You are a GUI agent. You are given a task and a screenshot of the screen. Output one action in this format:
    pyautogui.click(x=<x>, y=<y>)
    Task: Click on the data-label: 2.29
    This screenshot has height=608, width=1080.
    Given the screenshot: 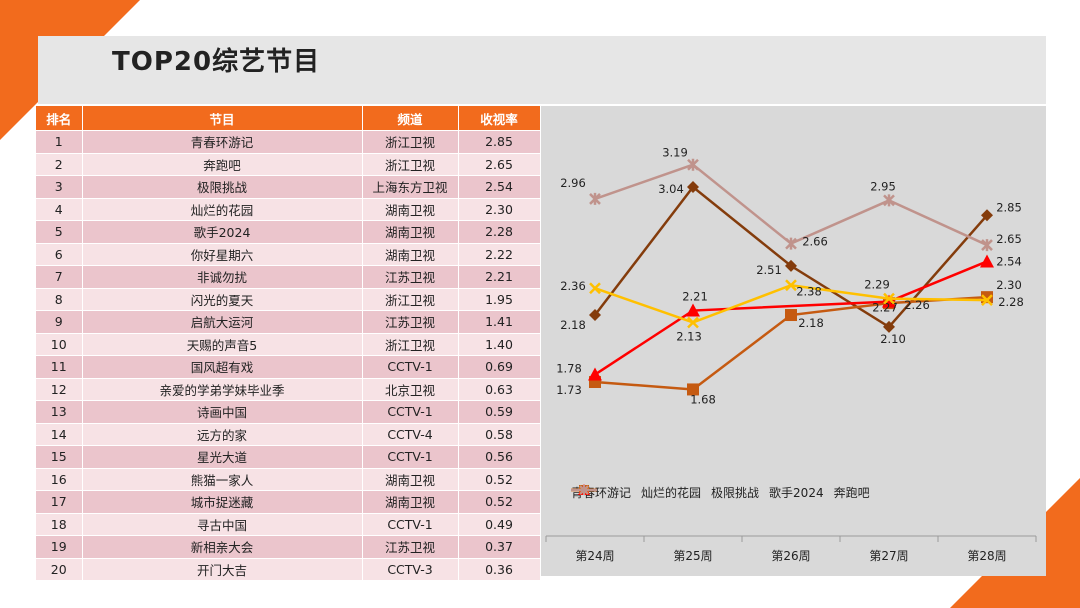 What is the action you would take?
    pyautogui.click(x=877, y=285)
    